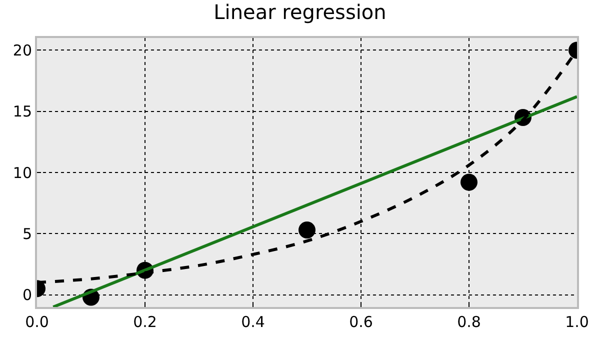  I want to click on x-tick-label: 0.2, so click(145, 322).